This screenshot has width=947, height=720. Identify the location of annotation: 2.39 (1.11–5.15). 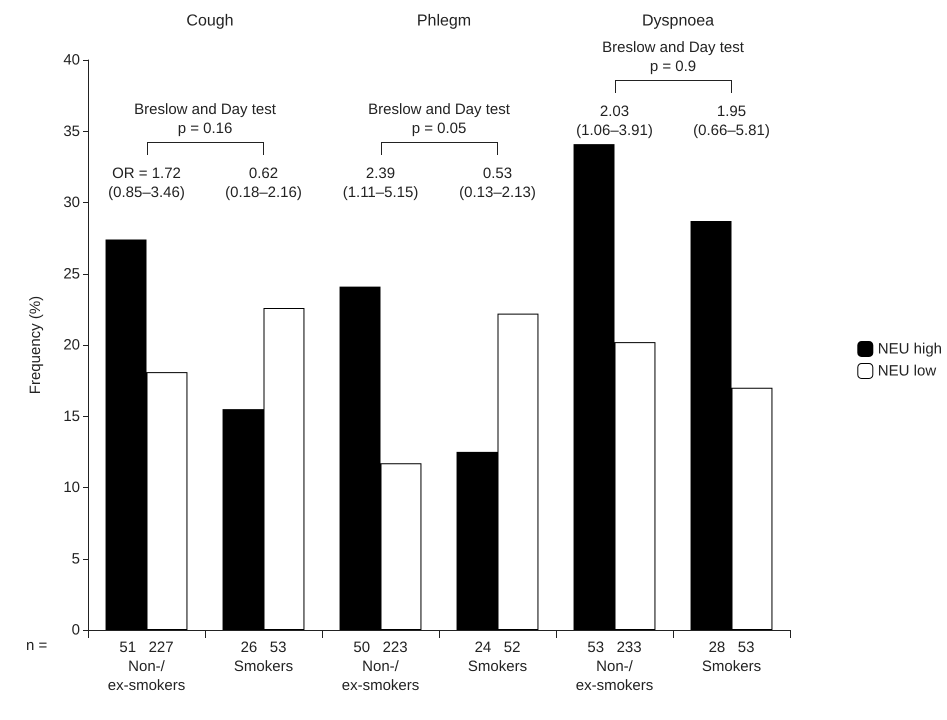
(380, 183).